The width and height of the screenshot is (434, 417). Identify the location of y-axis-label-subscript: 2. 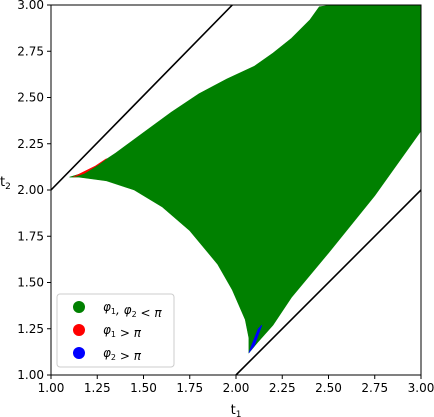
(8, 187).